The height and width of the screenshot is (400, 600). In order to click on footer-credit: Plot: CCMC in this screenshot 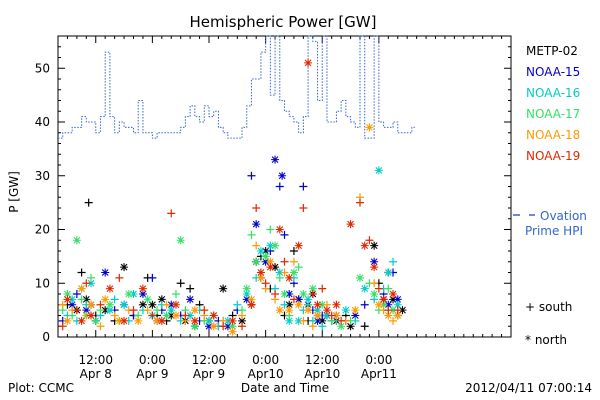, I will do `click(41, 388)`.